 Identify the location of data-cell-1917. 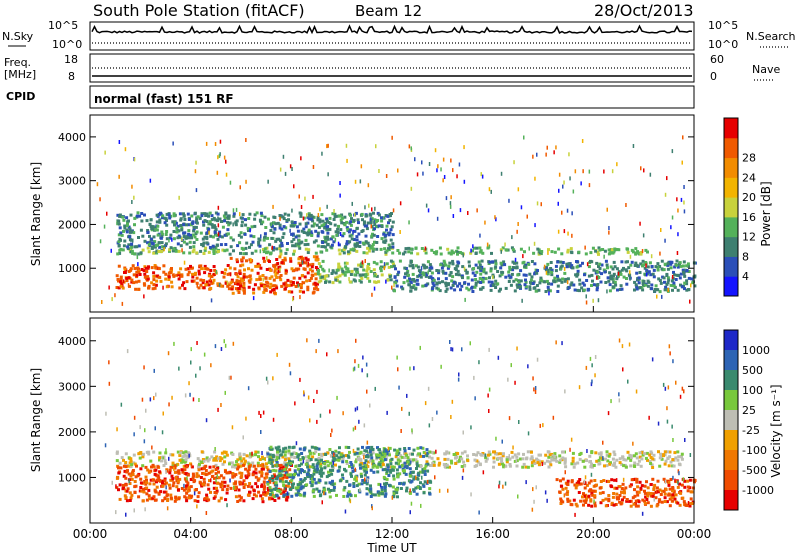
(568, 499).